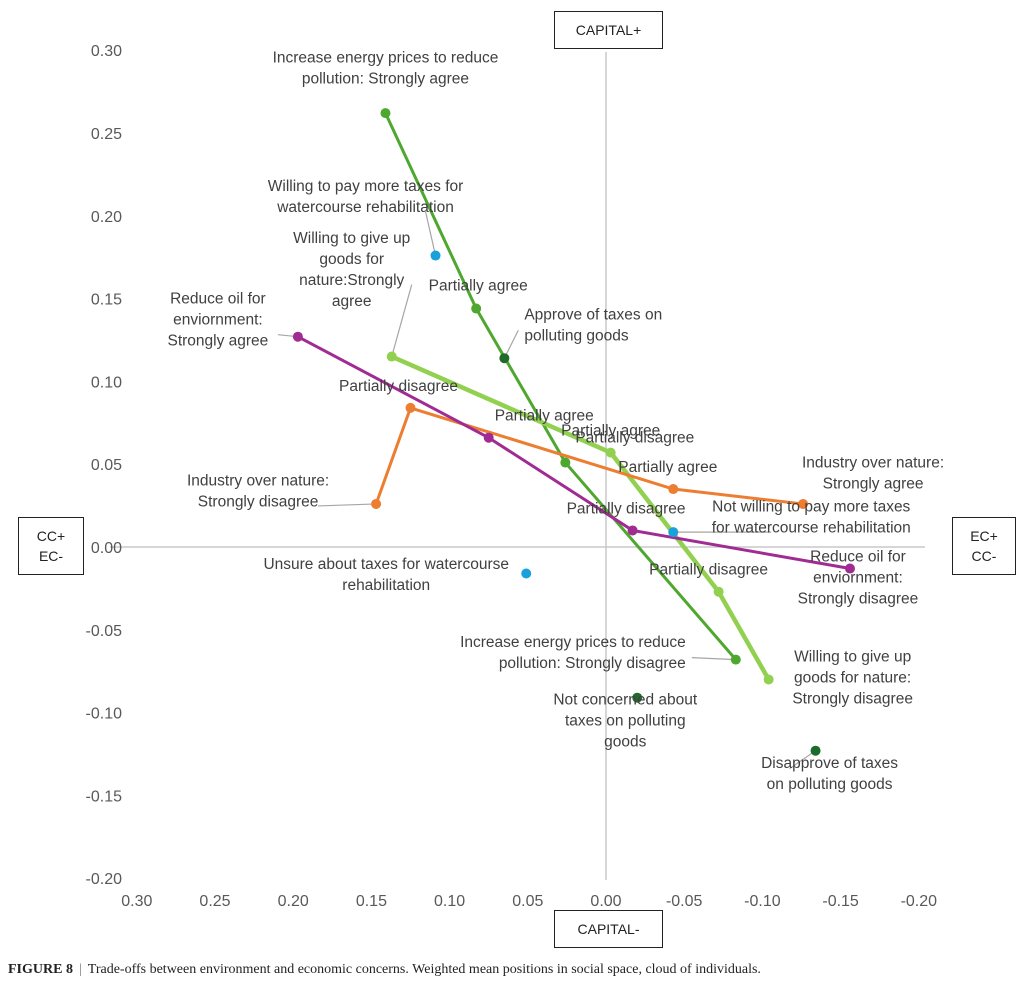 This screenshot has width=1023, height=990. What do you see at coordinates (830, 784) in the screenshot?
I see `data-label-line: on polluting goods` at bounding box center [830, 784].